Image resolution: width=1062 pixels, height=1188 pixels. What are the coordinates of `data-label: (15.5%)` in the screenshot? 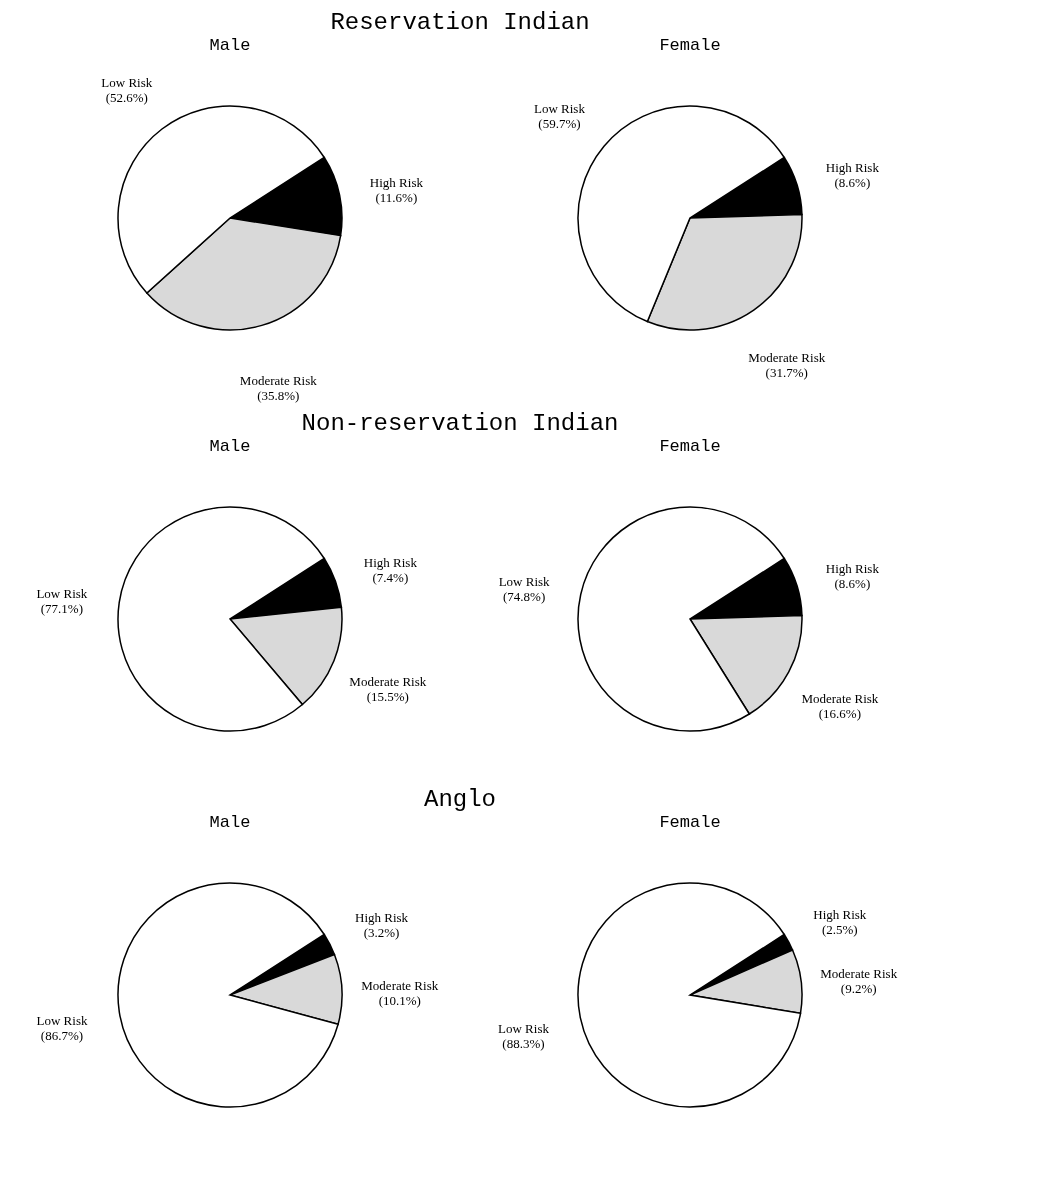 It's located at (387, 697).